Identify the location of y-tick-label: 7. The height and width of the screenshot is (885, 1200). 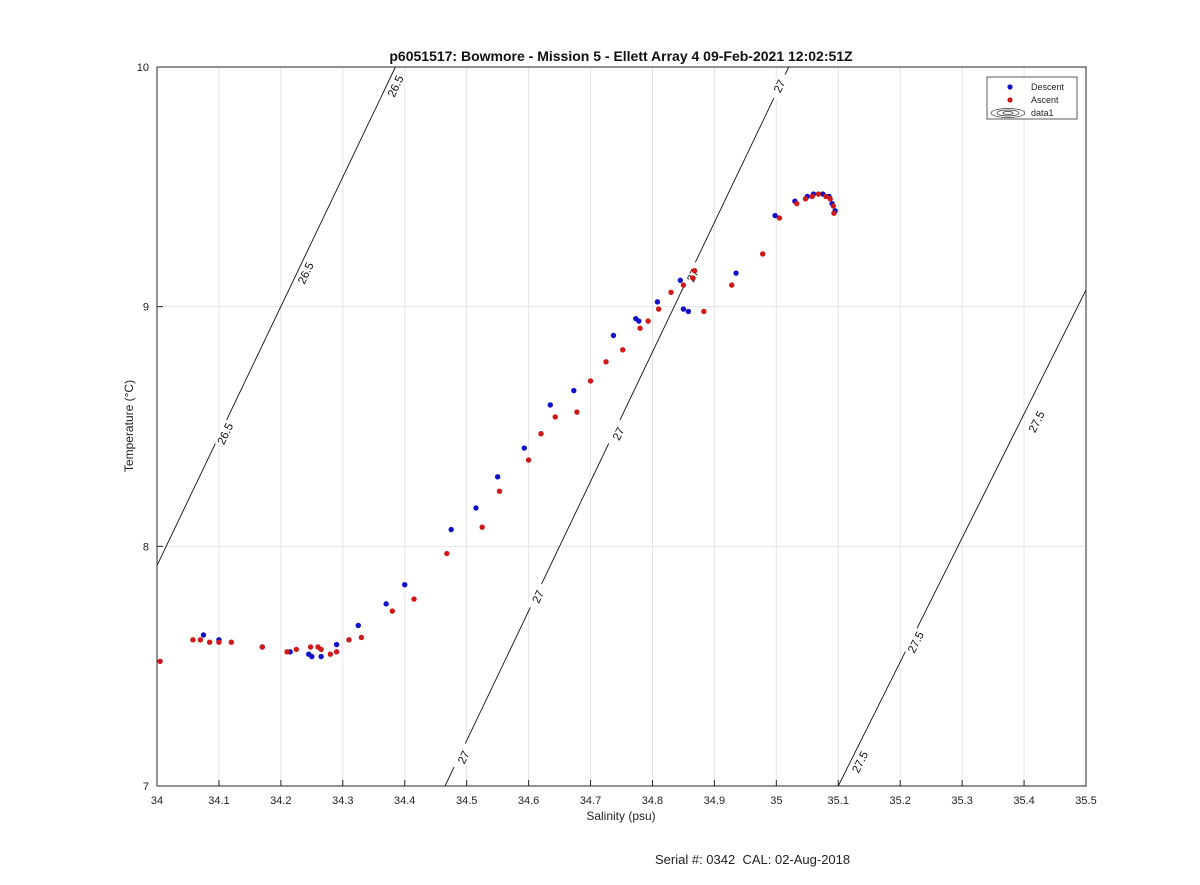
(146, 787).